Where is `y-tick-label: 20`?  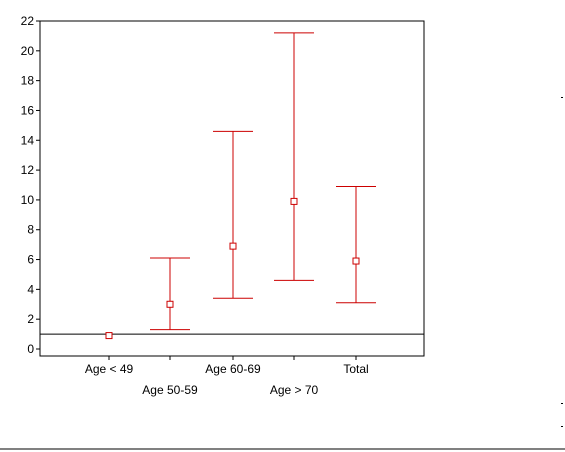
y-tick-label: 20 is located at coordinates (28, 51).